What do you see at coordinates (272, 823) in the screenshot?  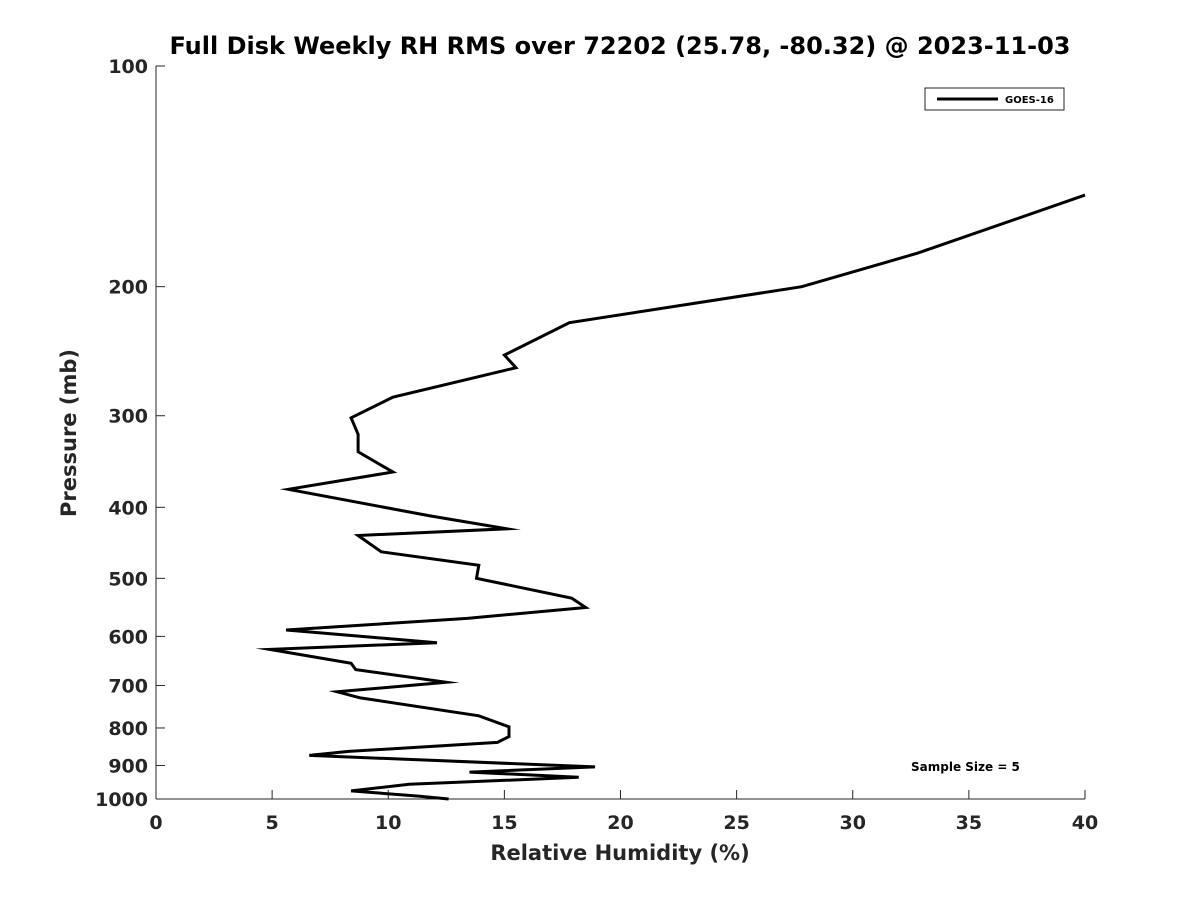 I see `x-tick-label: 5` at bounding box center [272, 823].